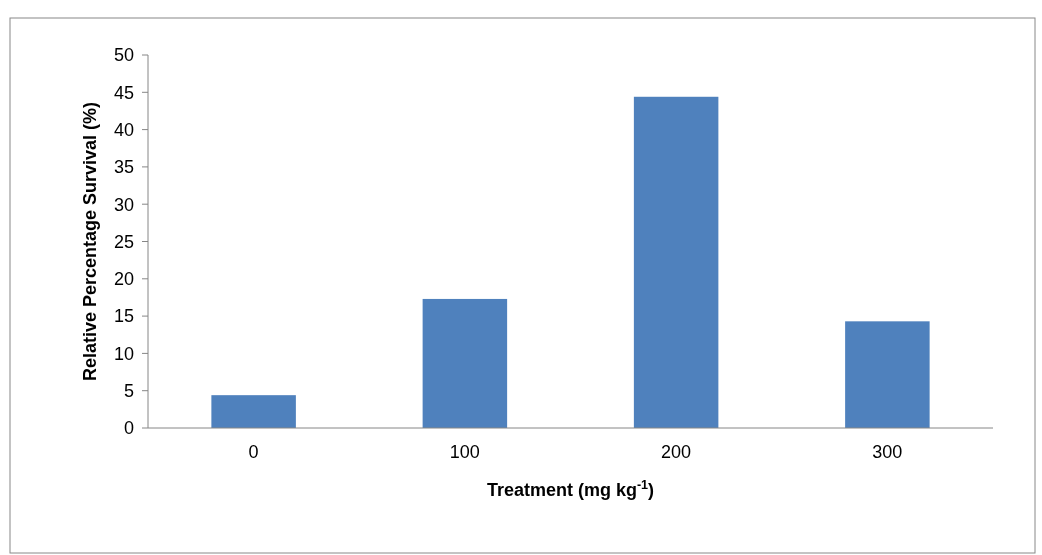 This screenshot has height=555, width=1042. Describe the element at coordinates (90, 241) in the screenshot. I see `y-axis-title: Relative Percentage Survival (%)` at that location.